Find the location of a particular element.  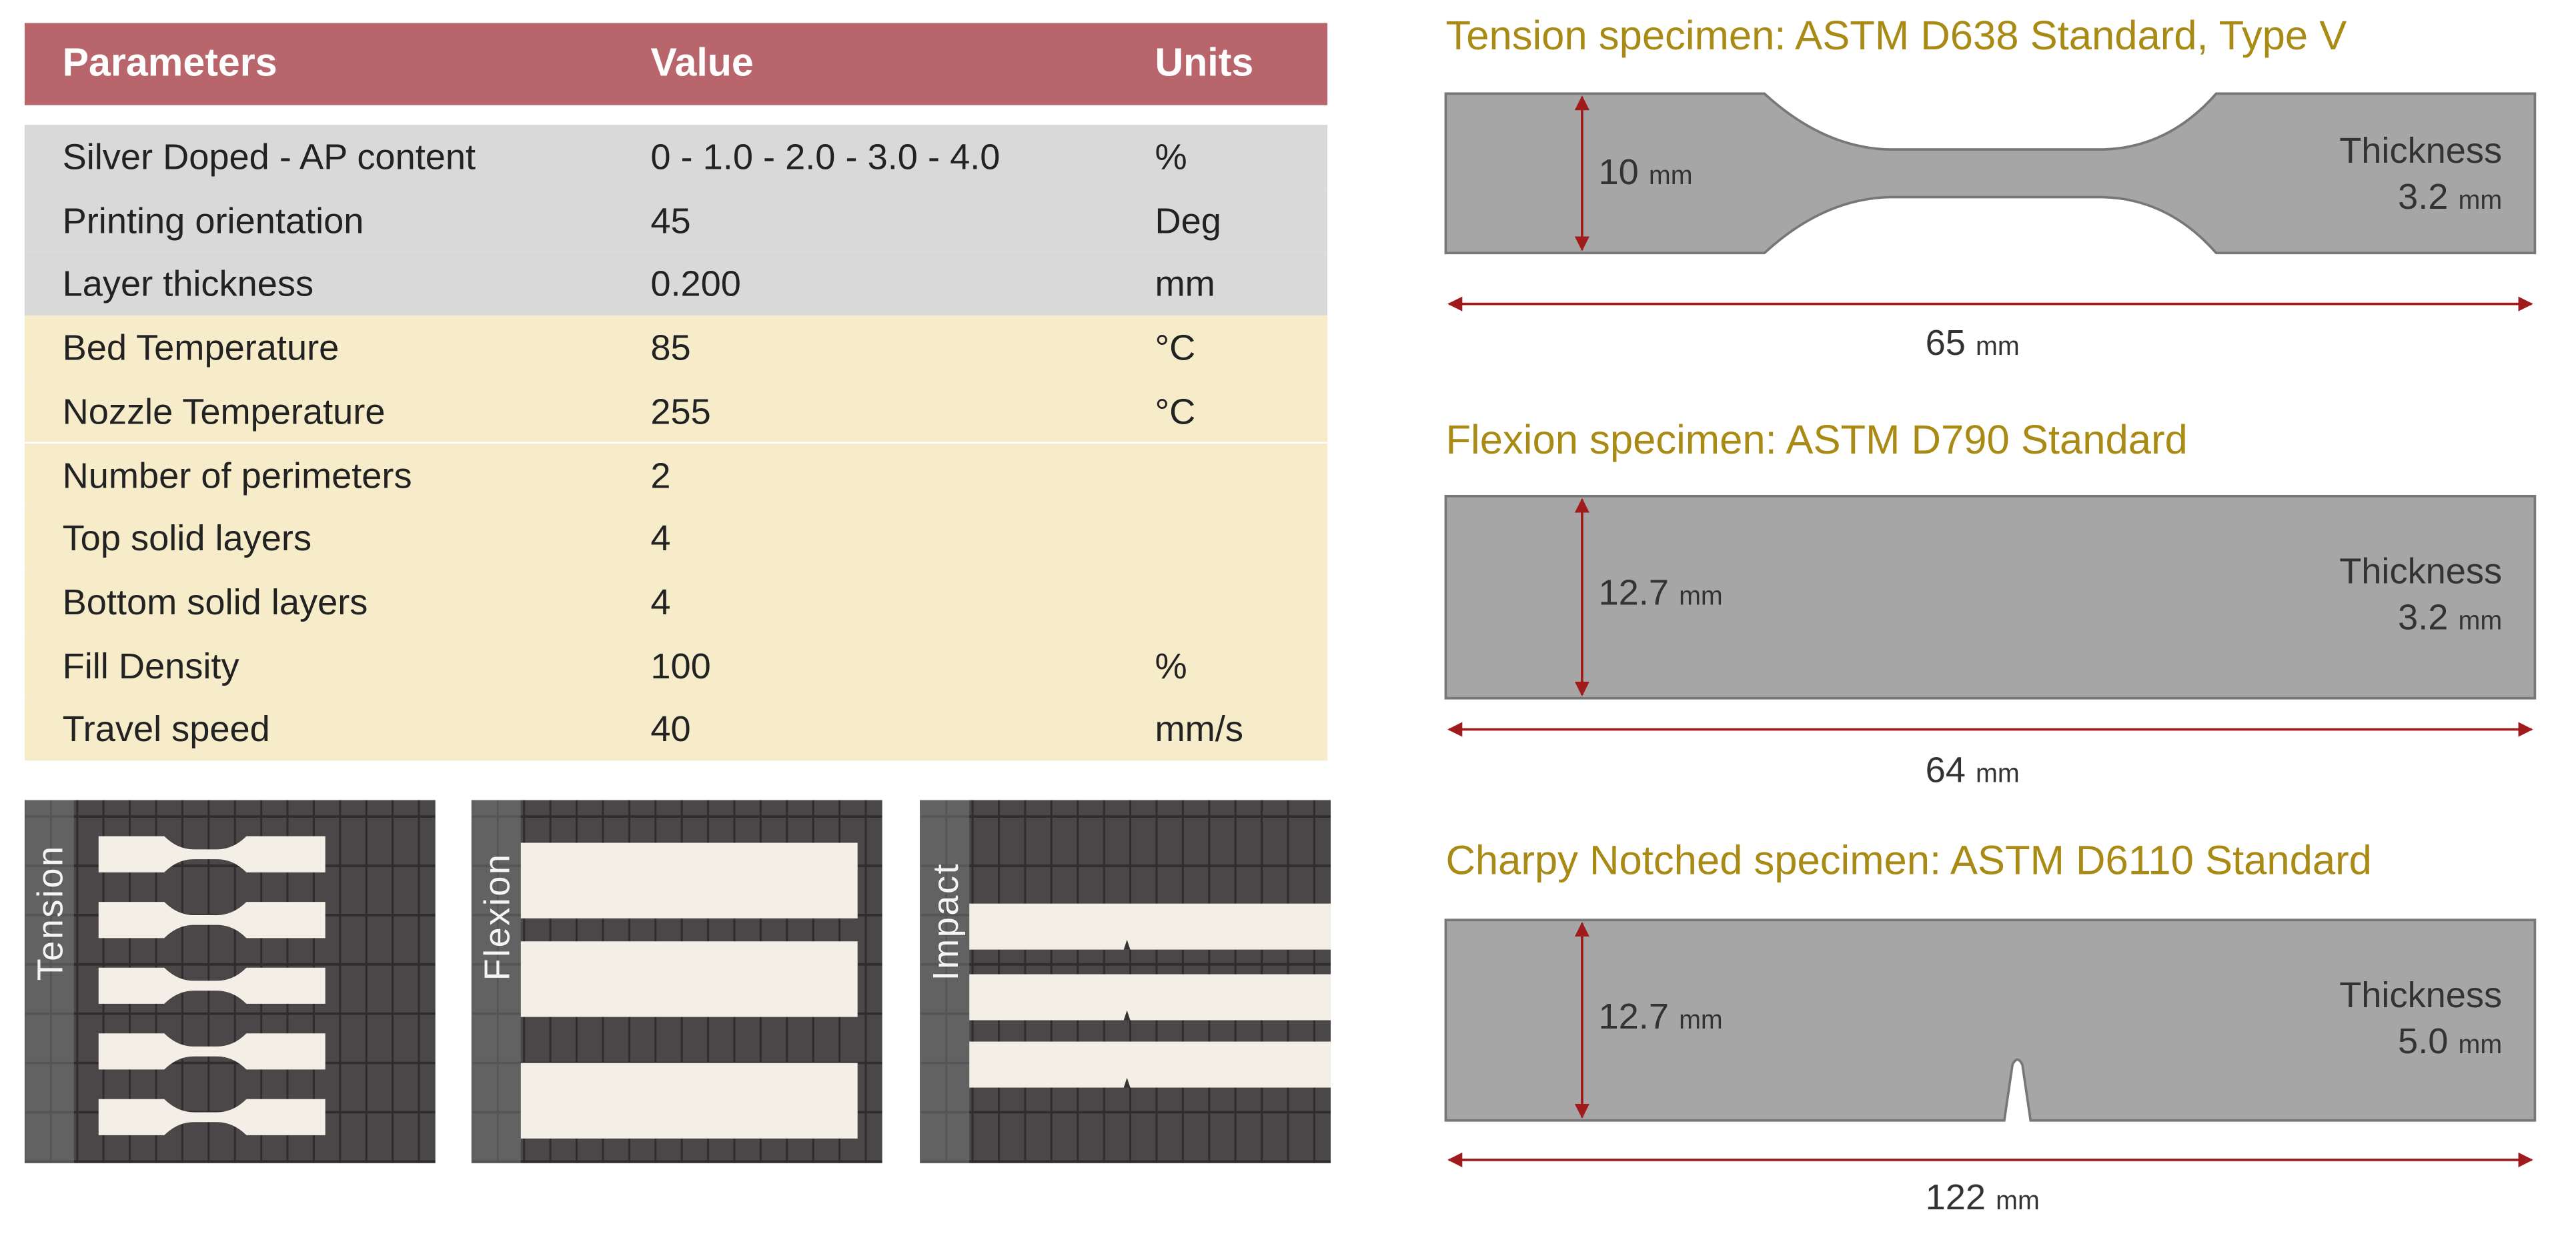

cell-value: 0.200 is located at coordinates (696, 284).